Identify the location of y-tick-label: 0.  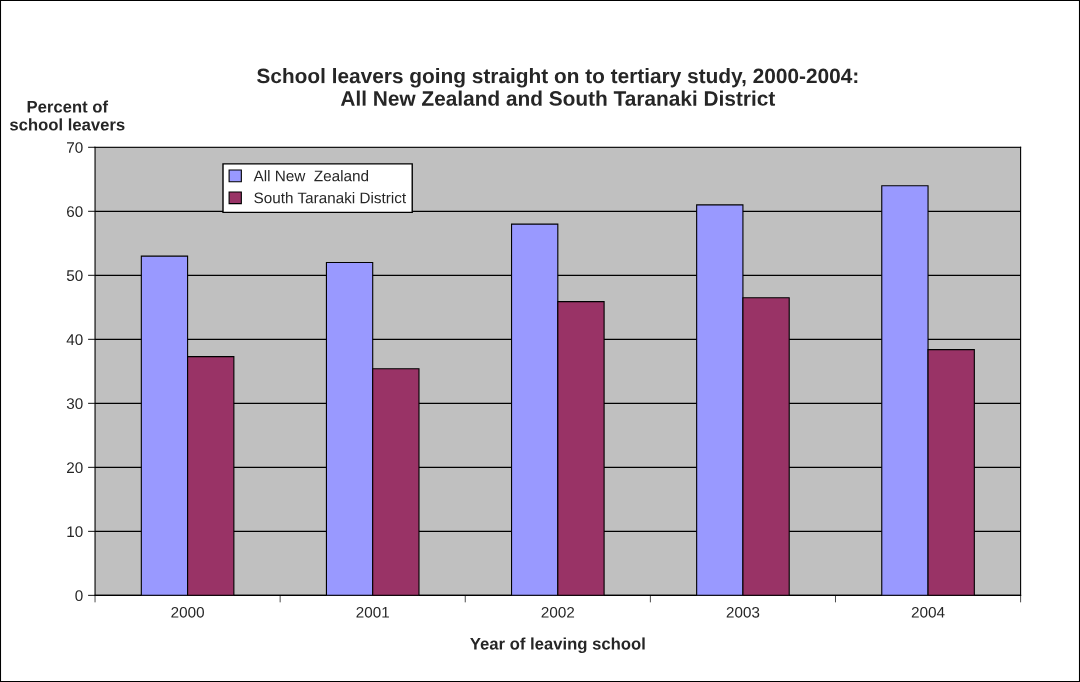
(79, 596).